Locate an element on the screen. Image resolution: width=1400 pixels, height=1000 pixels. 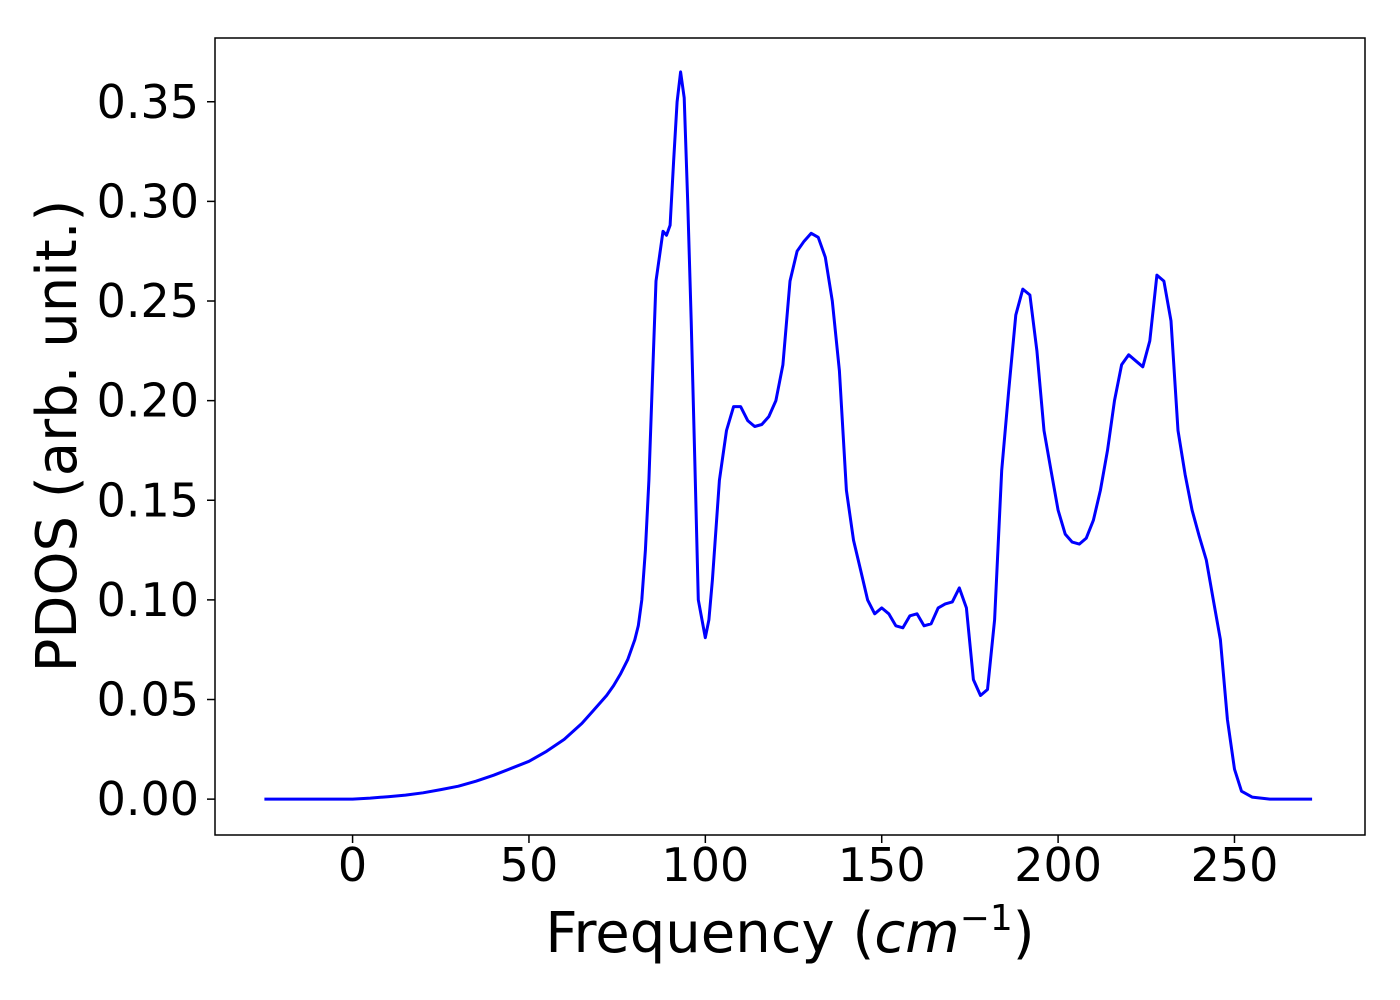
x-axis-label-exp: −1 is located at coordinates (986, 918).